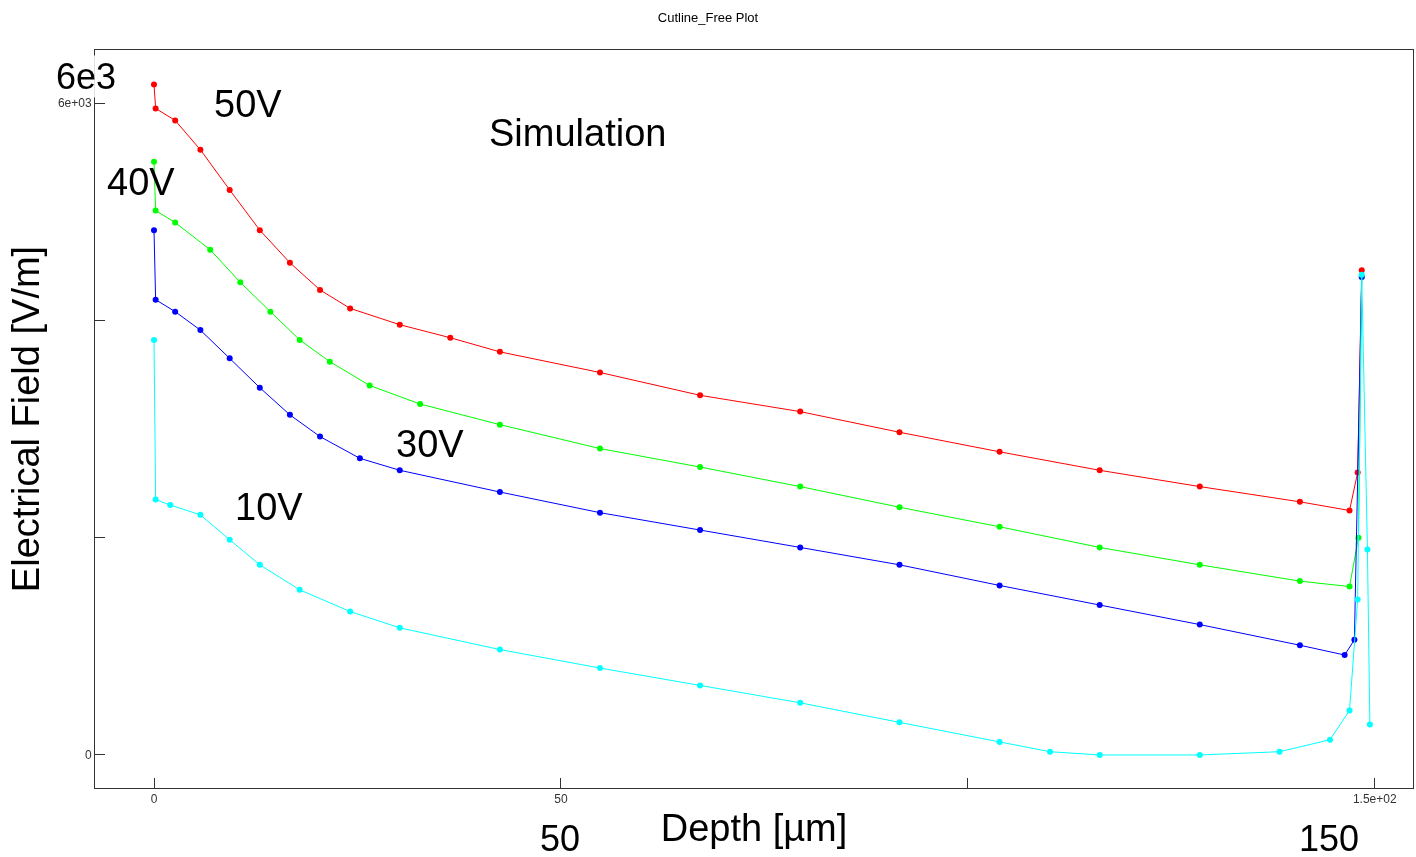  What do you see at coordinates (141, 182) in the screenshot?
I see `annotation: 40V` at bounding box center [141, 182].